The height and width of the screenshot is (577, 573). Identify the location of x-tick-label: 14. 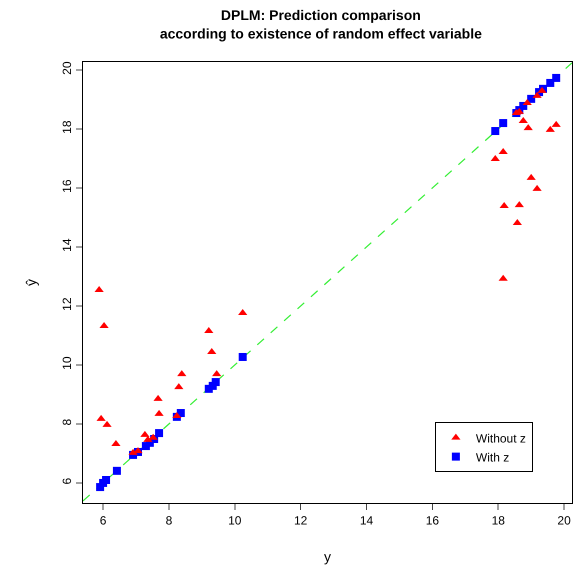
(367, 520).